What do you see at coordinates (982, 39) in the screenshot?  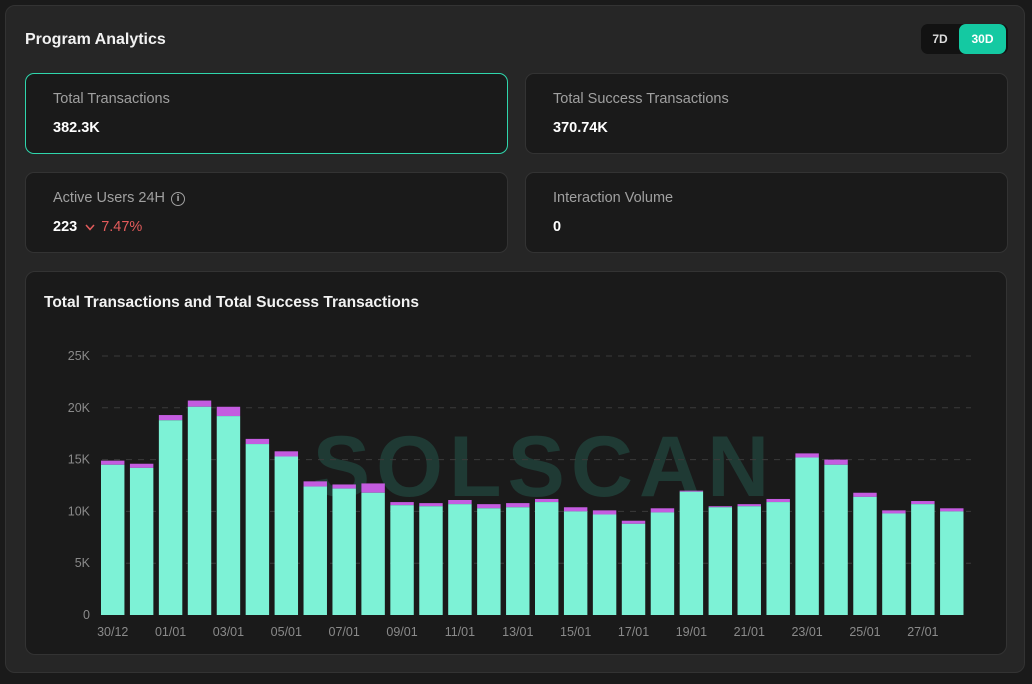 I see `range-30d-button: 30D` at bounding box center [982, 39].